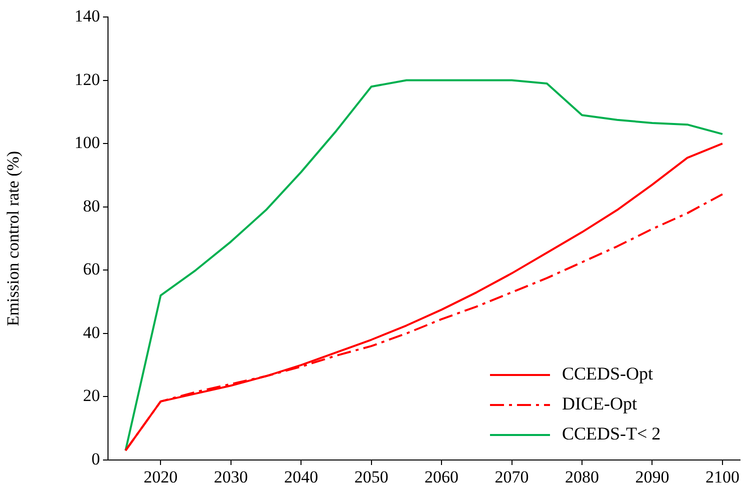 This screenshot has height=502, width=755. Describe the element at coordinates (611, 434) in the screenshot. I see `legend-label: CCEDS-T< 2` at that location.